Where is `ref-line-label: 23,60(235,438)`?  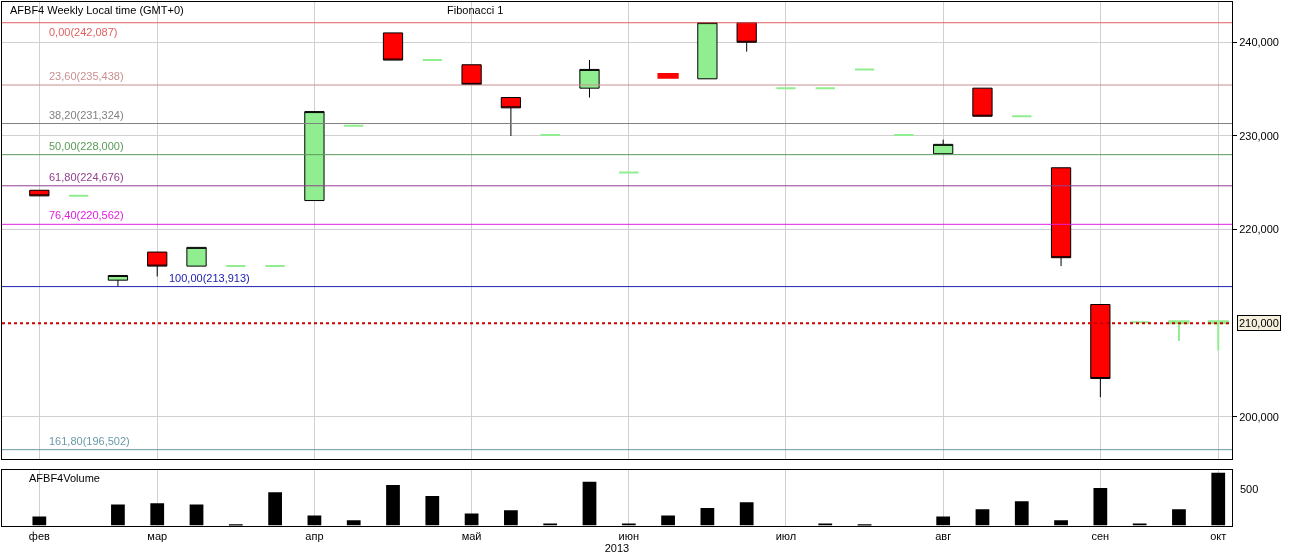
ref-line-label: 23,60(235,438) is located at coordinates (86, 76).